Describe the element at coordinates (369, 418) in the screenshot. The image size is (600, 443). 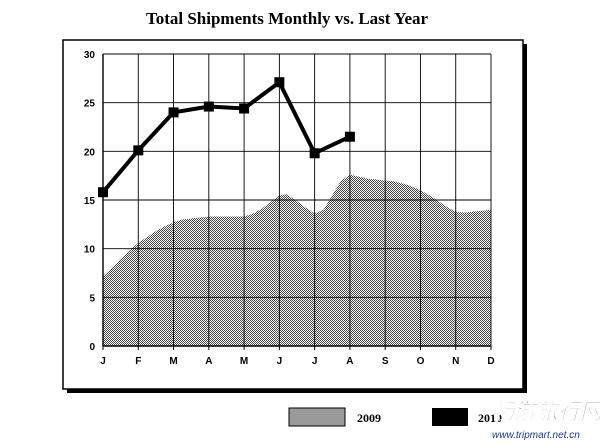
I see `legend-label-2009: 2009` at that location.